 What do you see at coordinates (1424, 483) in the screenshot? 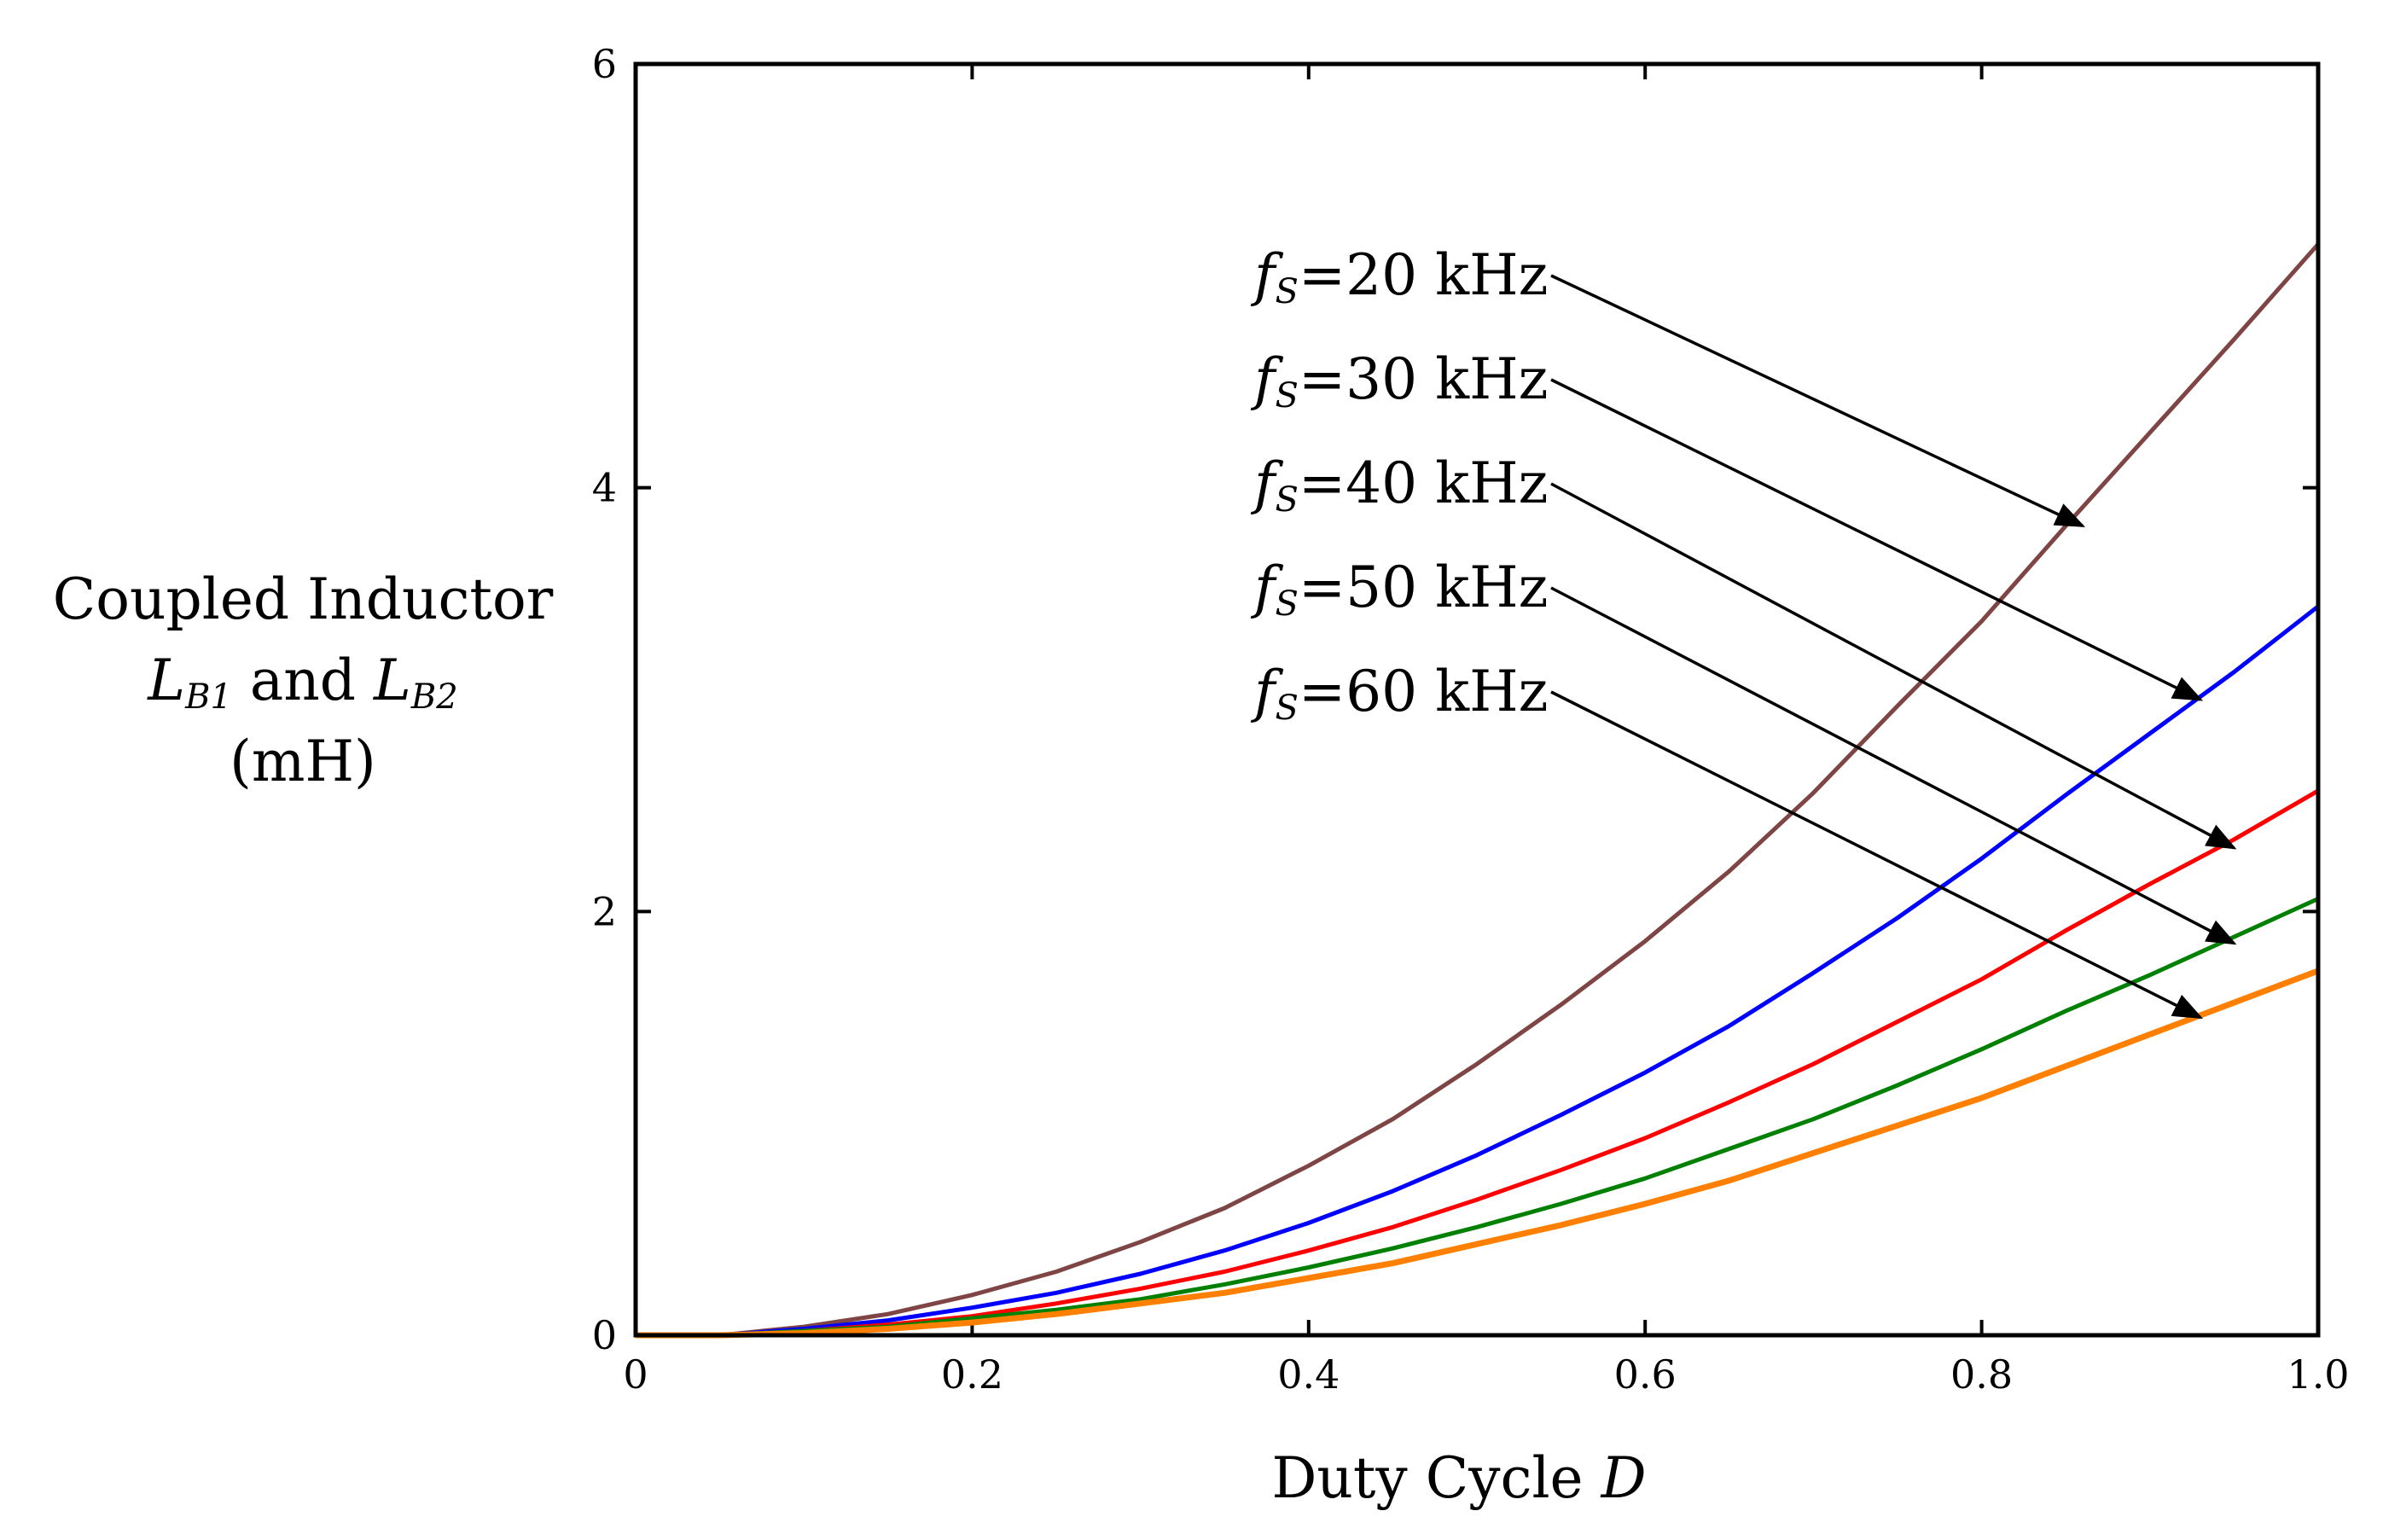
I see `series-label-rest: =40 kHz` at bounding box center [1424, 483].